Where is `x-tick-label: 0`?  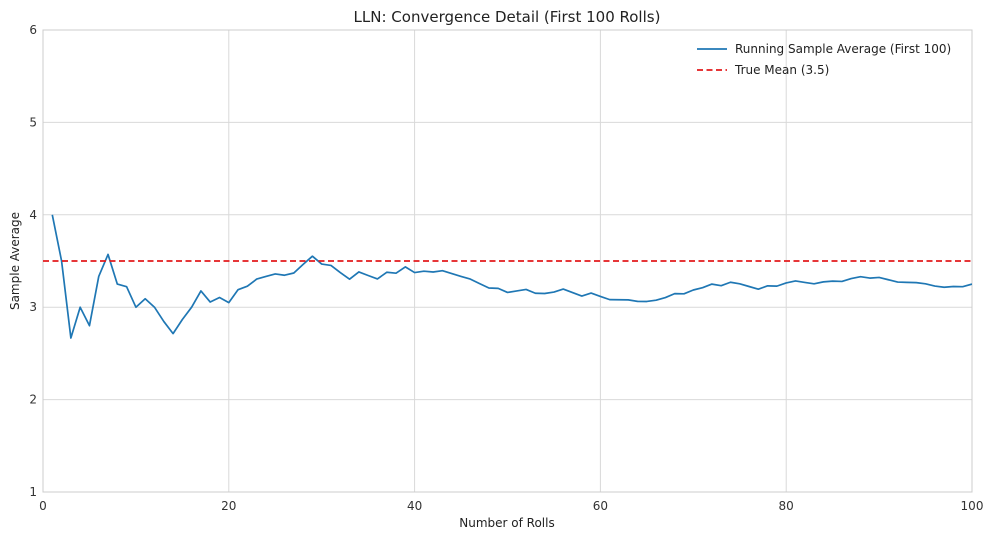
x-tick-label: 0 is located at coordinates (43, 506).